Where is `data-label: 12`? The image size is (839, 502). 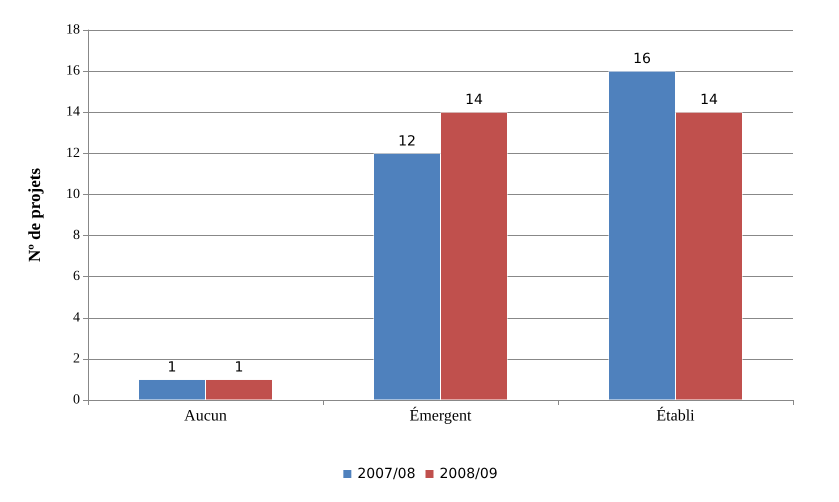
data-label: 12 is located at coordinates (407, 141).